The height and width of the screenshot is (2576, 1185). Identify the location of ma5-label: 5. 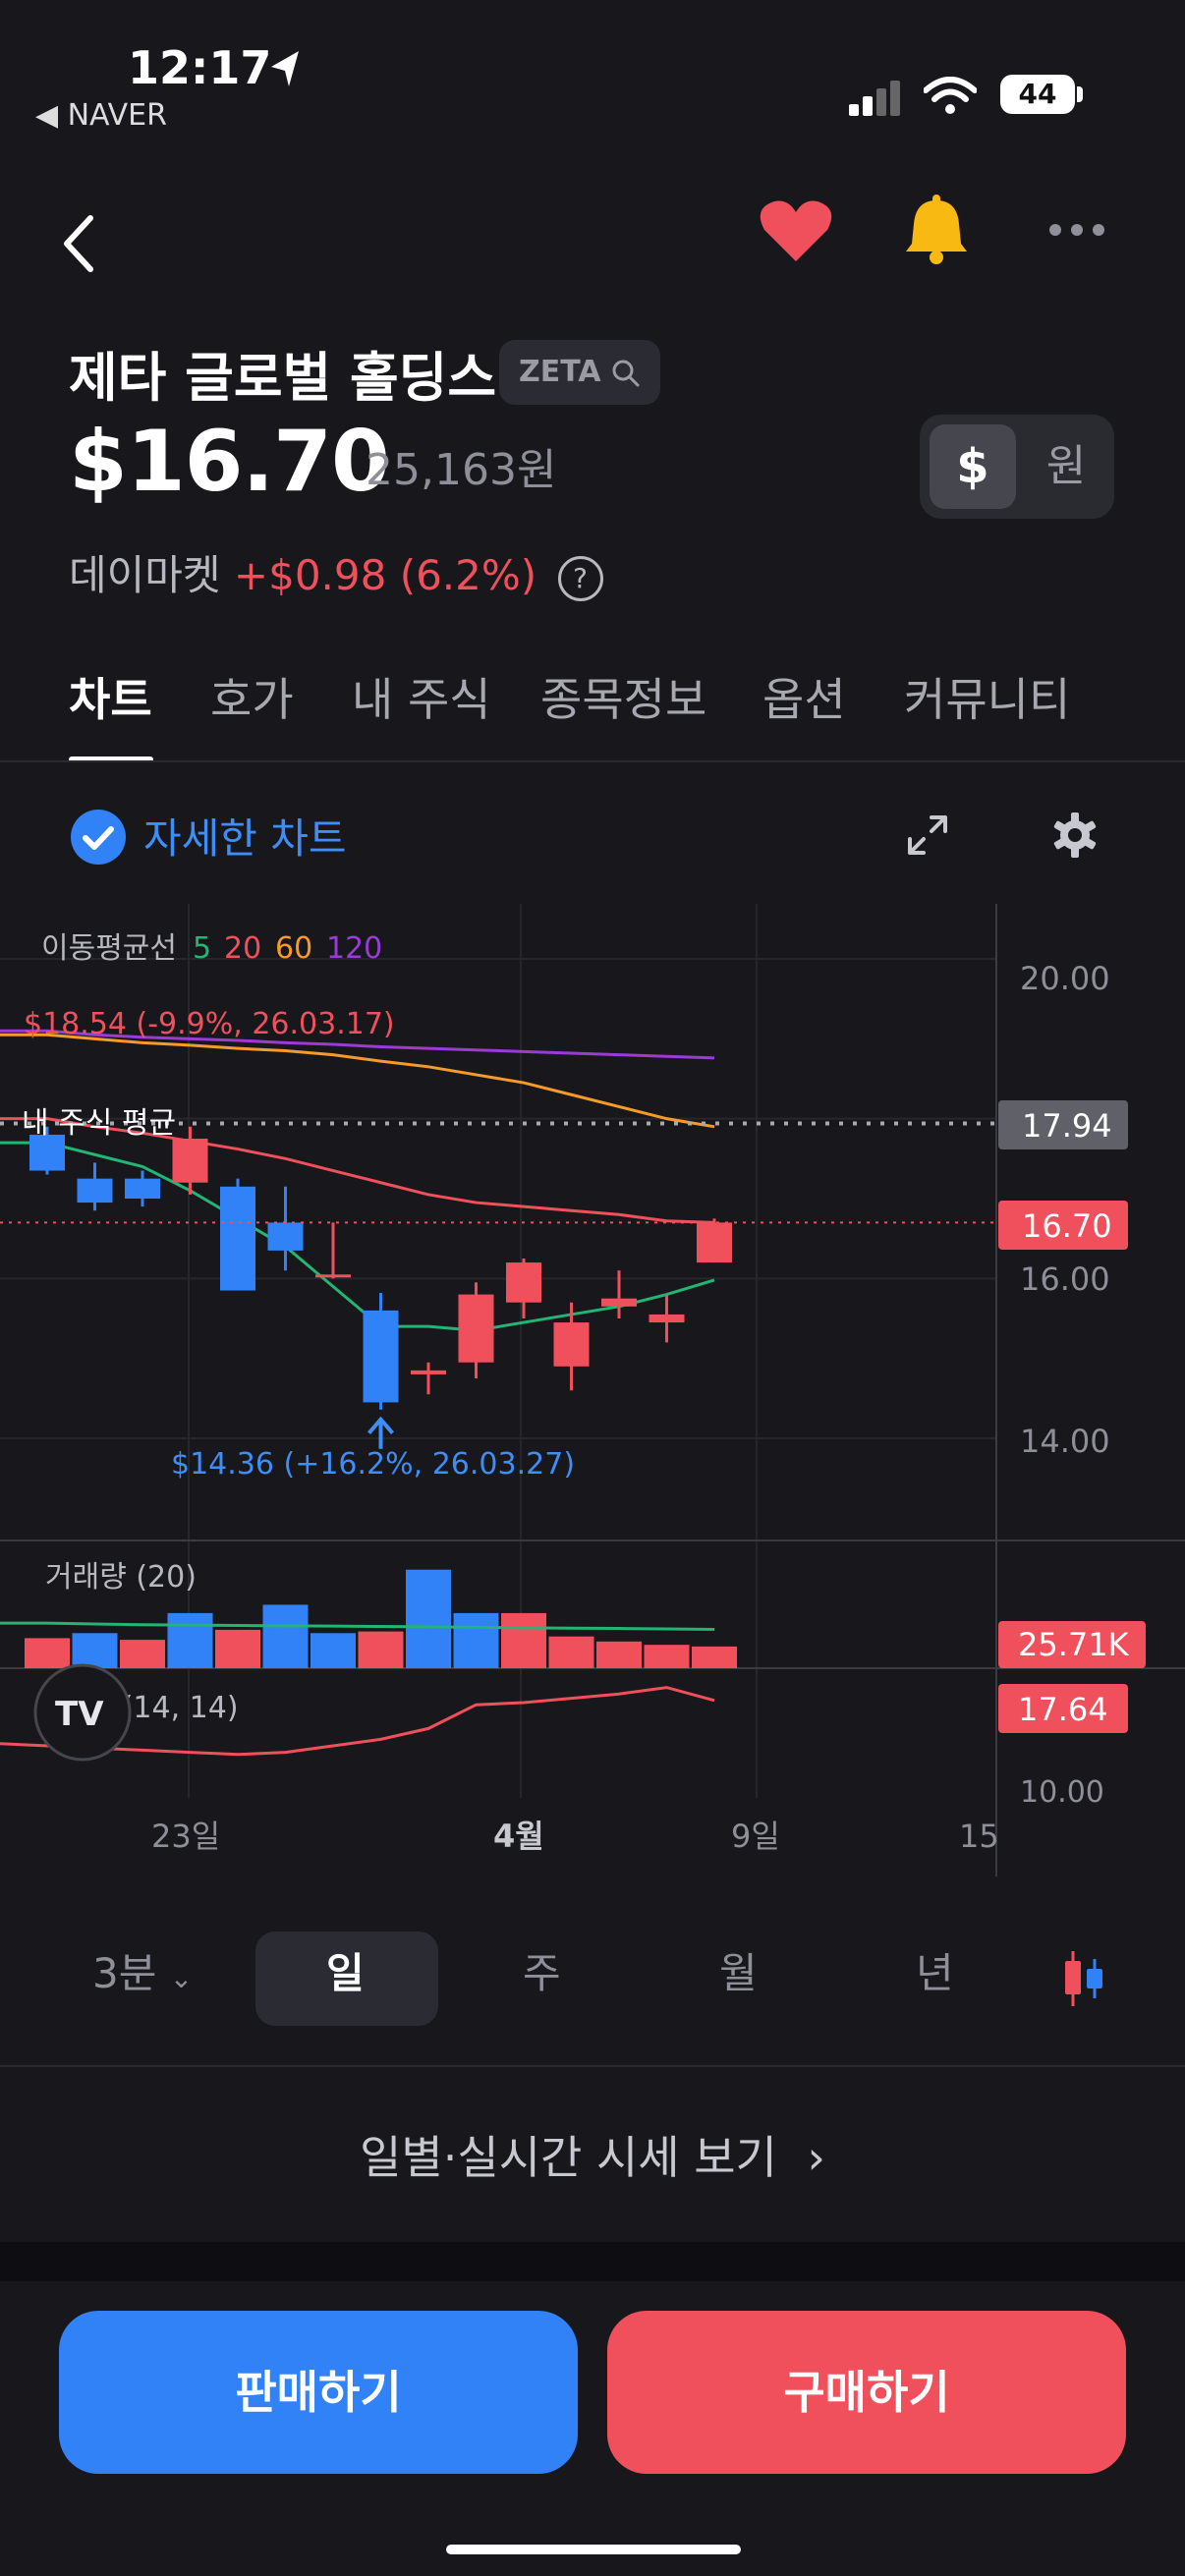
(202, 948).